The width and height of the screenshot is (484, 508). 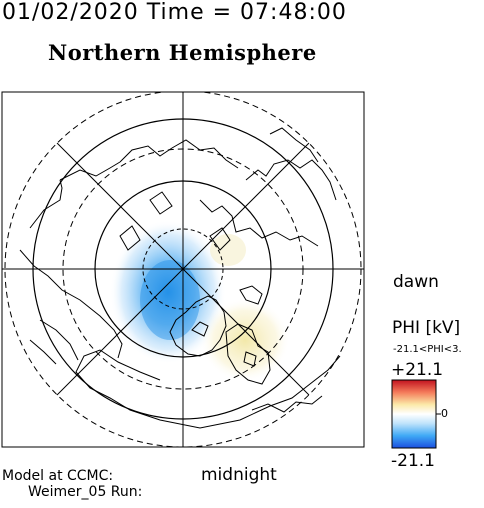 I want to click on legend-max-label: +21.1, so click(x=417, y=370).